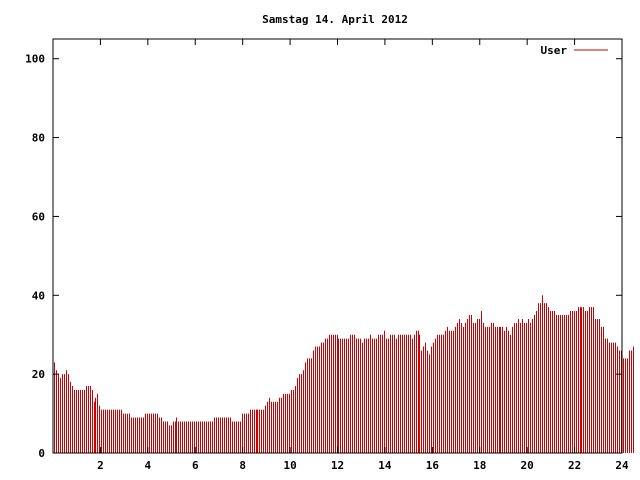 This screenshot has width=640, height=480. Describe the element at coordinates (527, 465) in the screenshot. I see `x-tick-label: 20` at that location.